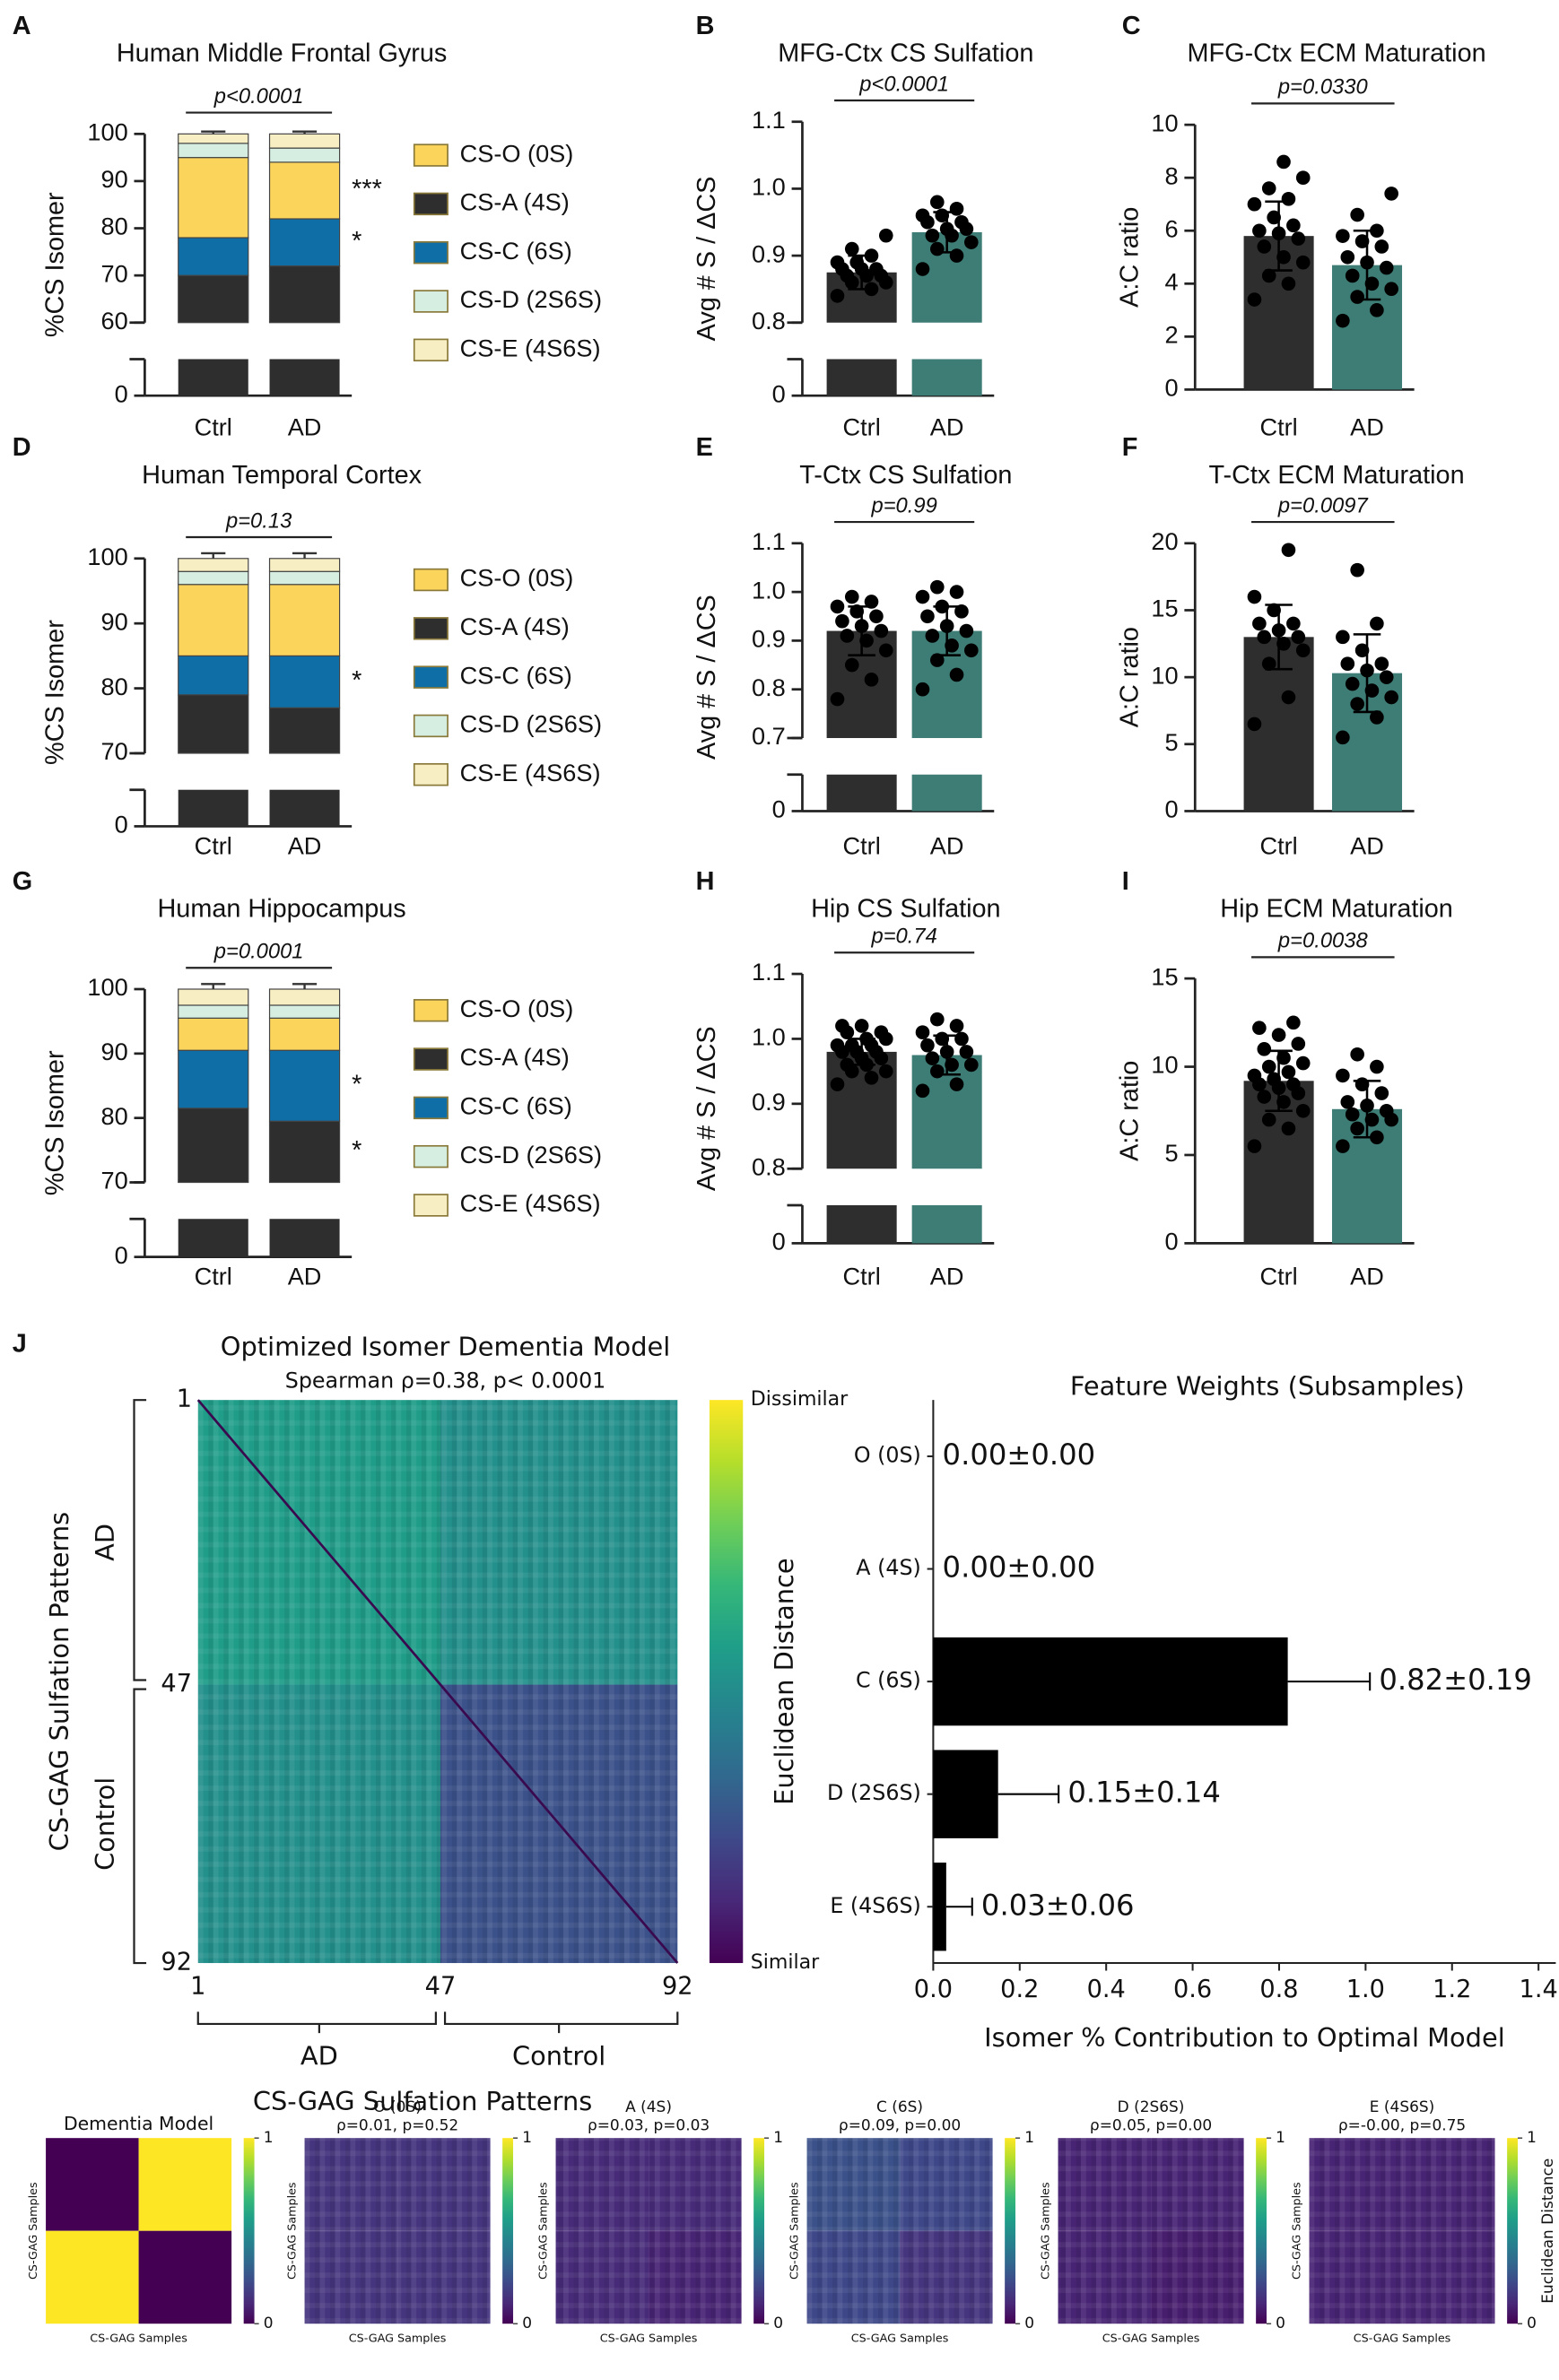 The height and width of the screenshot is (2380, 1559). I want to click on legend-label: CS-C (6S), so click(516, 1106).